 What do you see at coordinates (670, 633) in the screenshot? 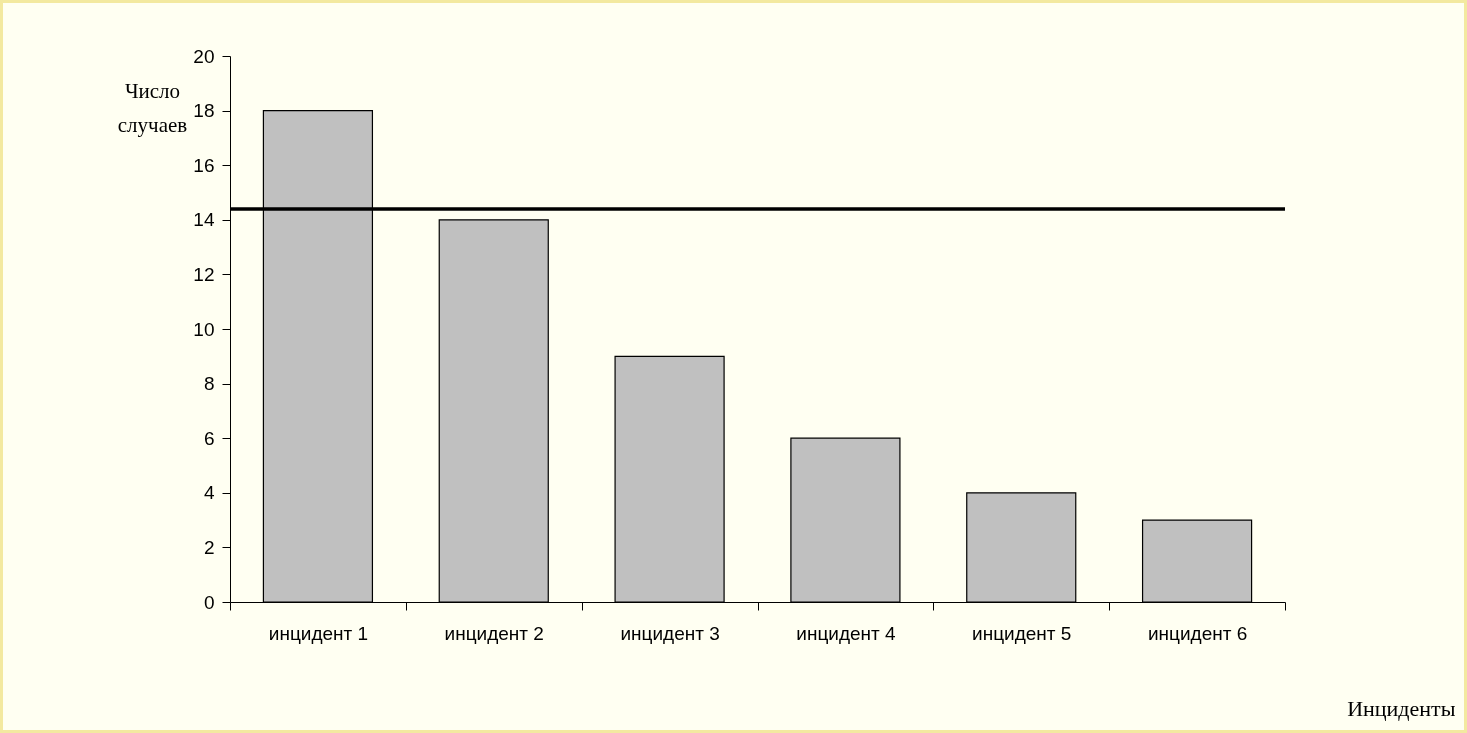
I see `x-tick-label: инцидент 3` at bounding box center [670, 633].